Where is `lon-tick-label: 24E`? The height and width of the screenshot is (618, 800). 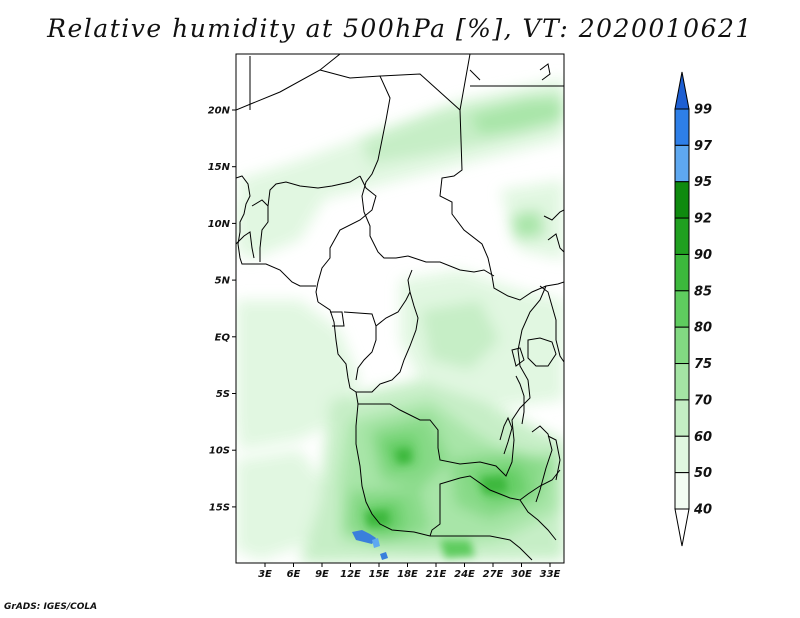 lon-tick-label: 24E is located at coordinates (464, 574).